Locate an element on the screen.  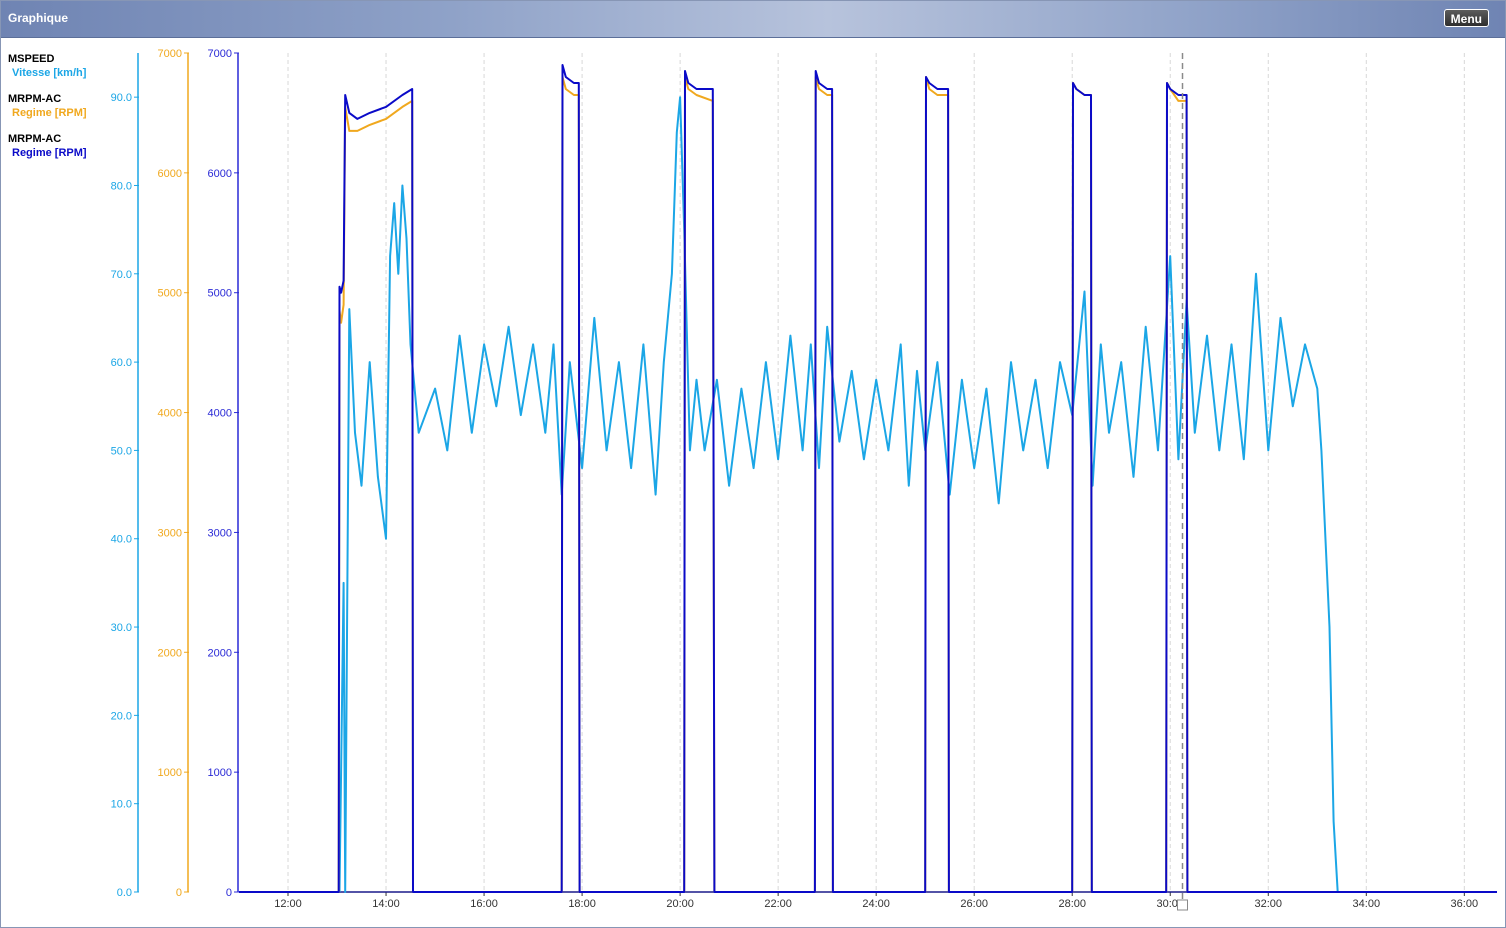
y-tick-label: 70.0 is located at coordinates (121, 275).